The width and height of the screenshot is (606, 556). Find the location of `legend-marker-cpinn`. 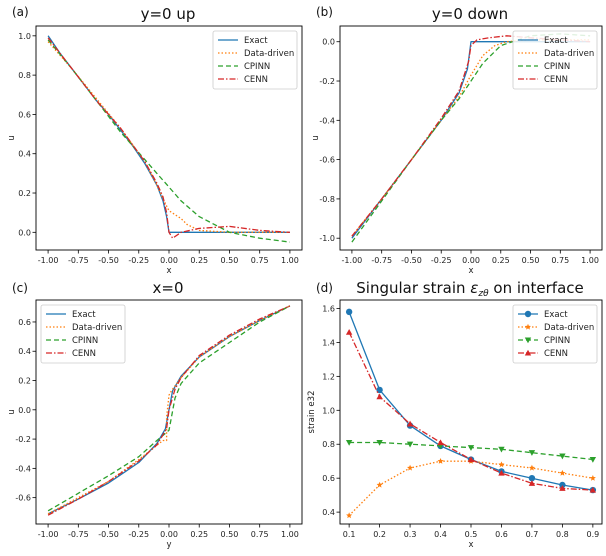

legend-marker-cpinn is located at coordinates (528, 340).